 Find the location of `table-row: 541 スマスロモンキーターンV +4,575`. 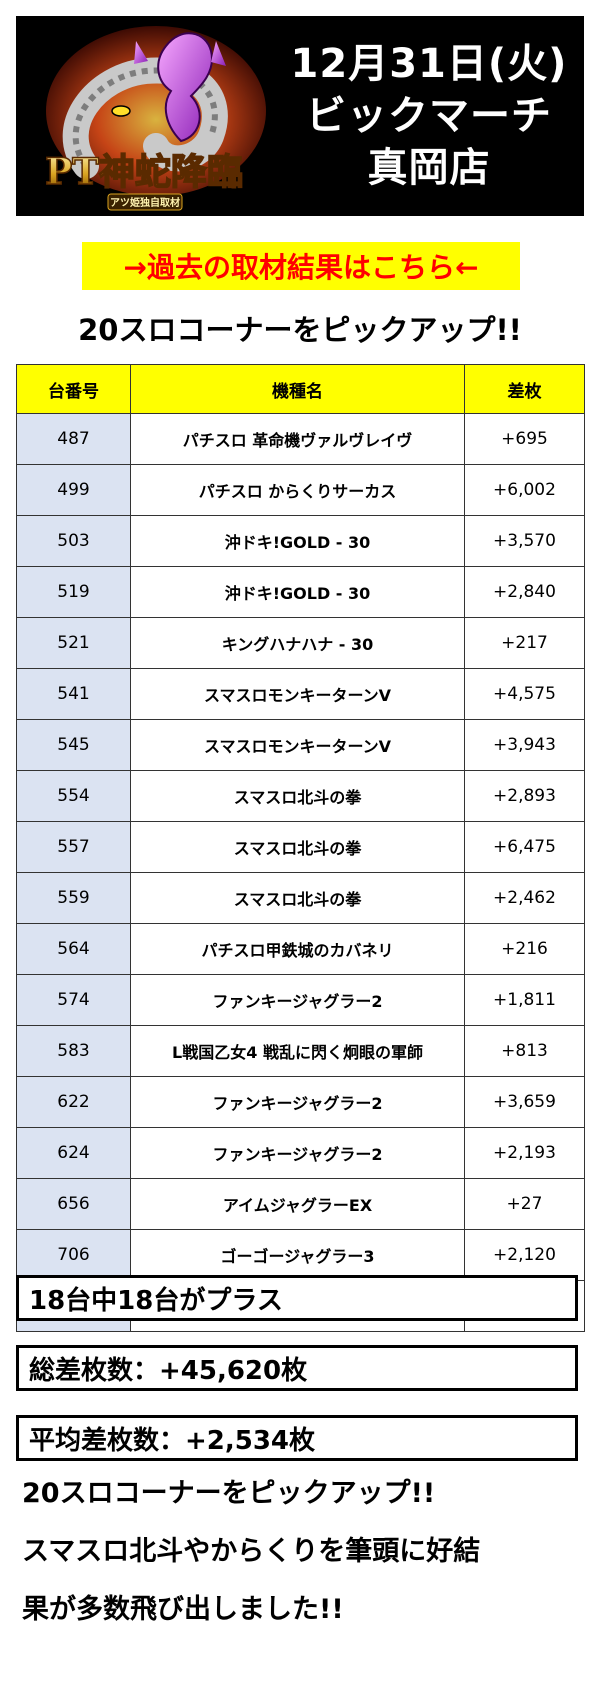

table-row: 541 スマスロモンキーターンV +4,575 is located at coordinates (300, 694).